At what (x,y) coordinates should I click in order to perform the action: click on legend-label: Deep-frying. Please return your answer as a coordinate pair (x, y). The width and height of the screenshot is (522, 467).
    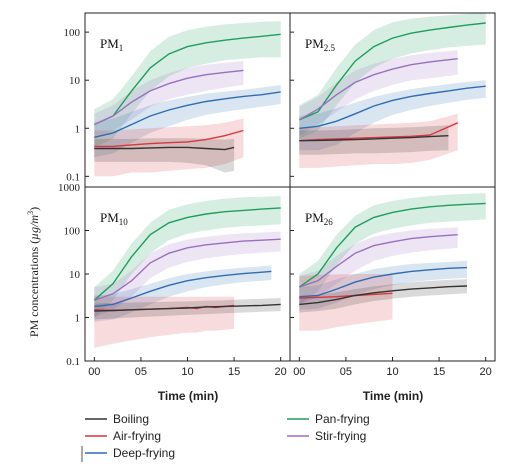
    Looking at the image, I should click on (144, 453).